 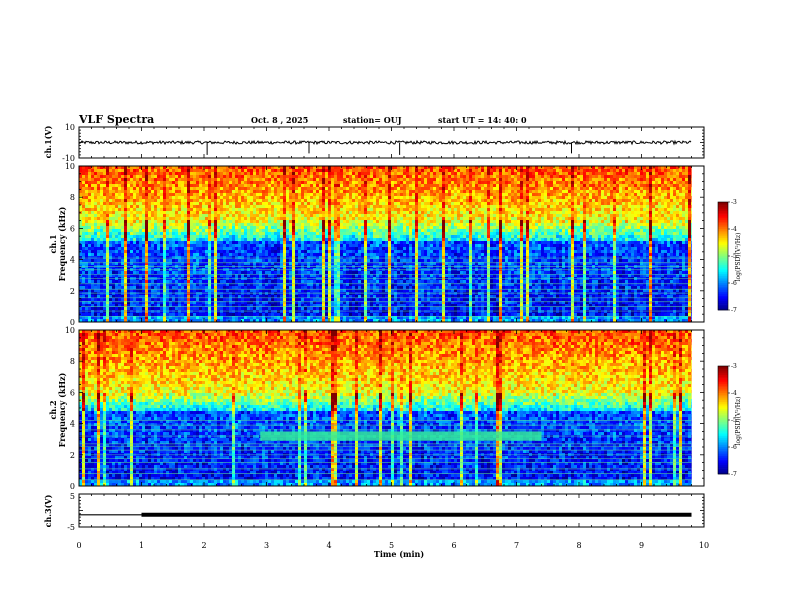 What do you see at coordinates (372, 120) in the screenshot?
I see `station-label: station= OUJ` at bounding box center [372, 120].